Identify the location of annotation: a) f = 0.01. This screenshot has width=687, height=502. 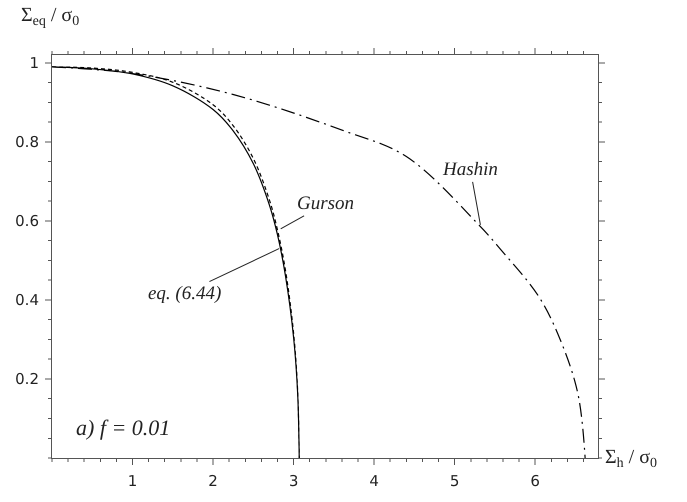
(123, 427).